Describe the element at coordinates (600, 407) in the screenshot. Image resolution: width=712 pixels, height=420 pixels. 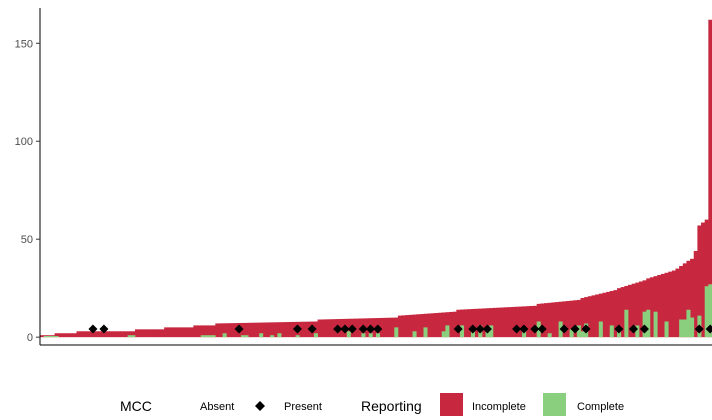
I see `legend-label-complete: Complete` at that location.